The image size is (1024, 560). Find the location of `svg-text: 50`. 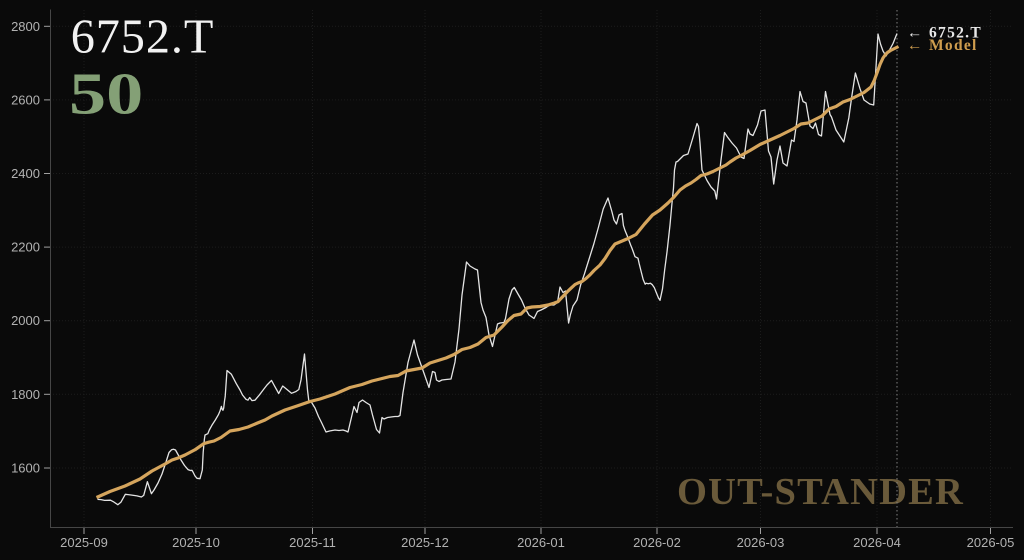

svg-text: 50 is located at coordinates (106, 94).